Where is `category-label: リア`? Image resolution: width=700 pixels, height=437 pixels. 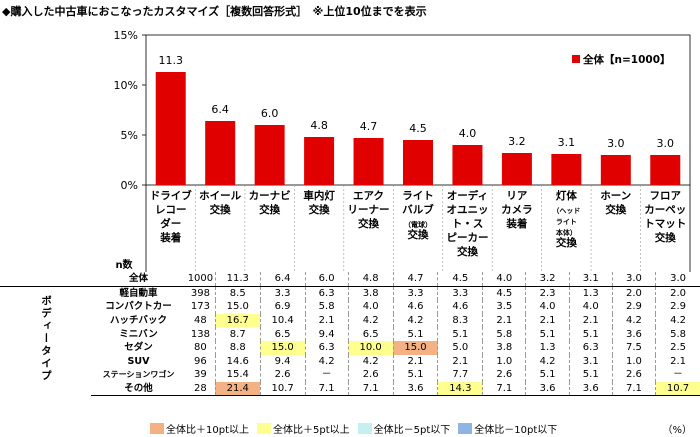
category-label: リア is located at coordinates (516, 196).